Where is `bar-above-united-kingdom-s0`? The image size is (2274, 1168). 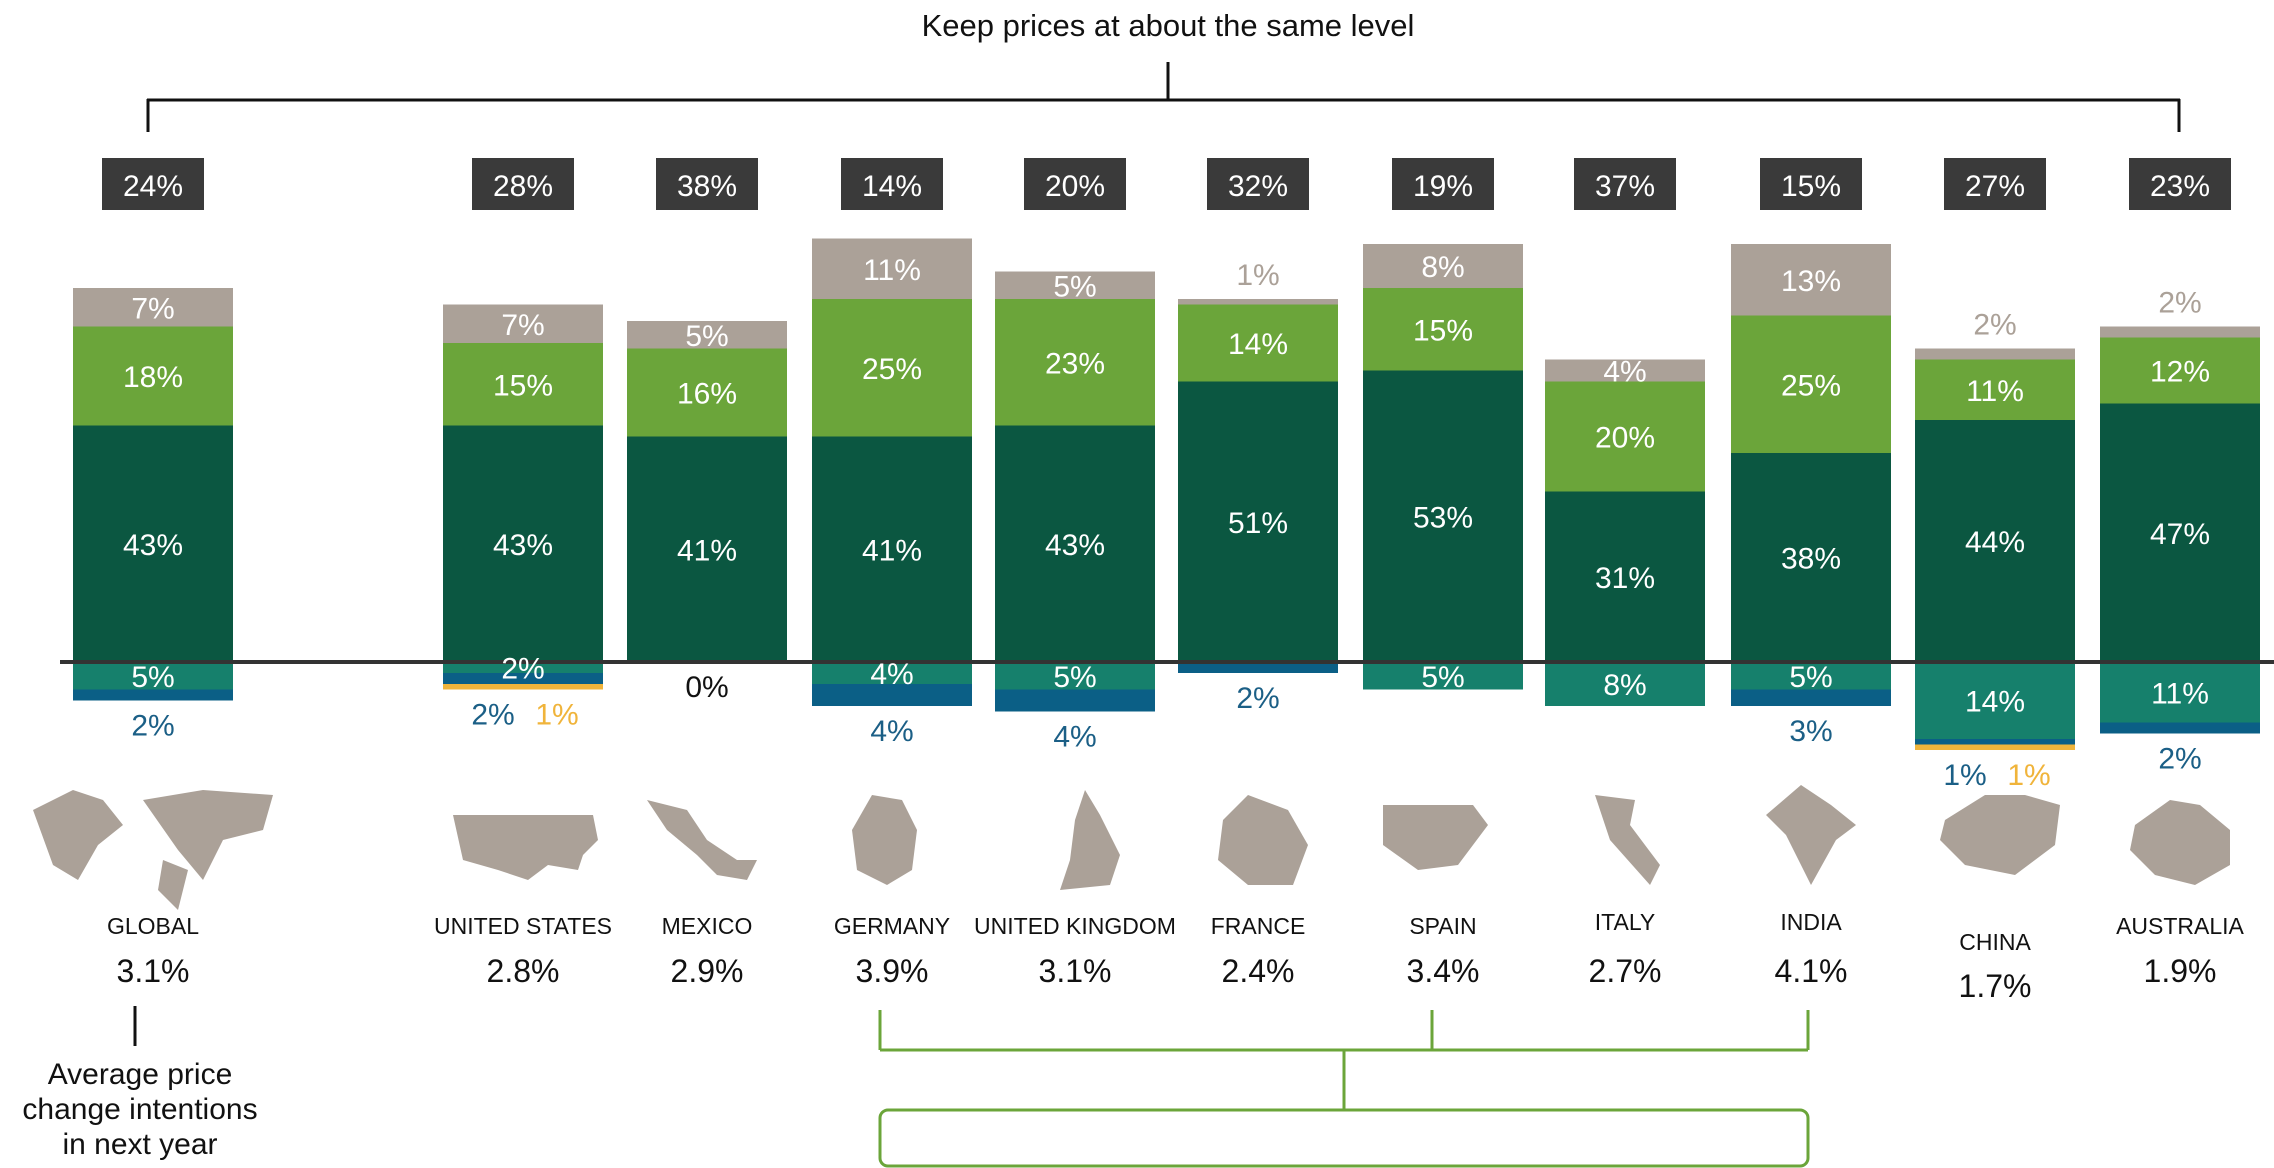 bar-above-united-kingdom-s0 is located at coordinates (1075, 543).